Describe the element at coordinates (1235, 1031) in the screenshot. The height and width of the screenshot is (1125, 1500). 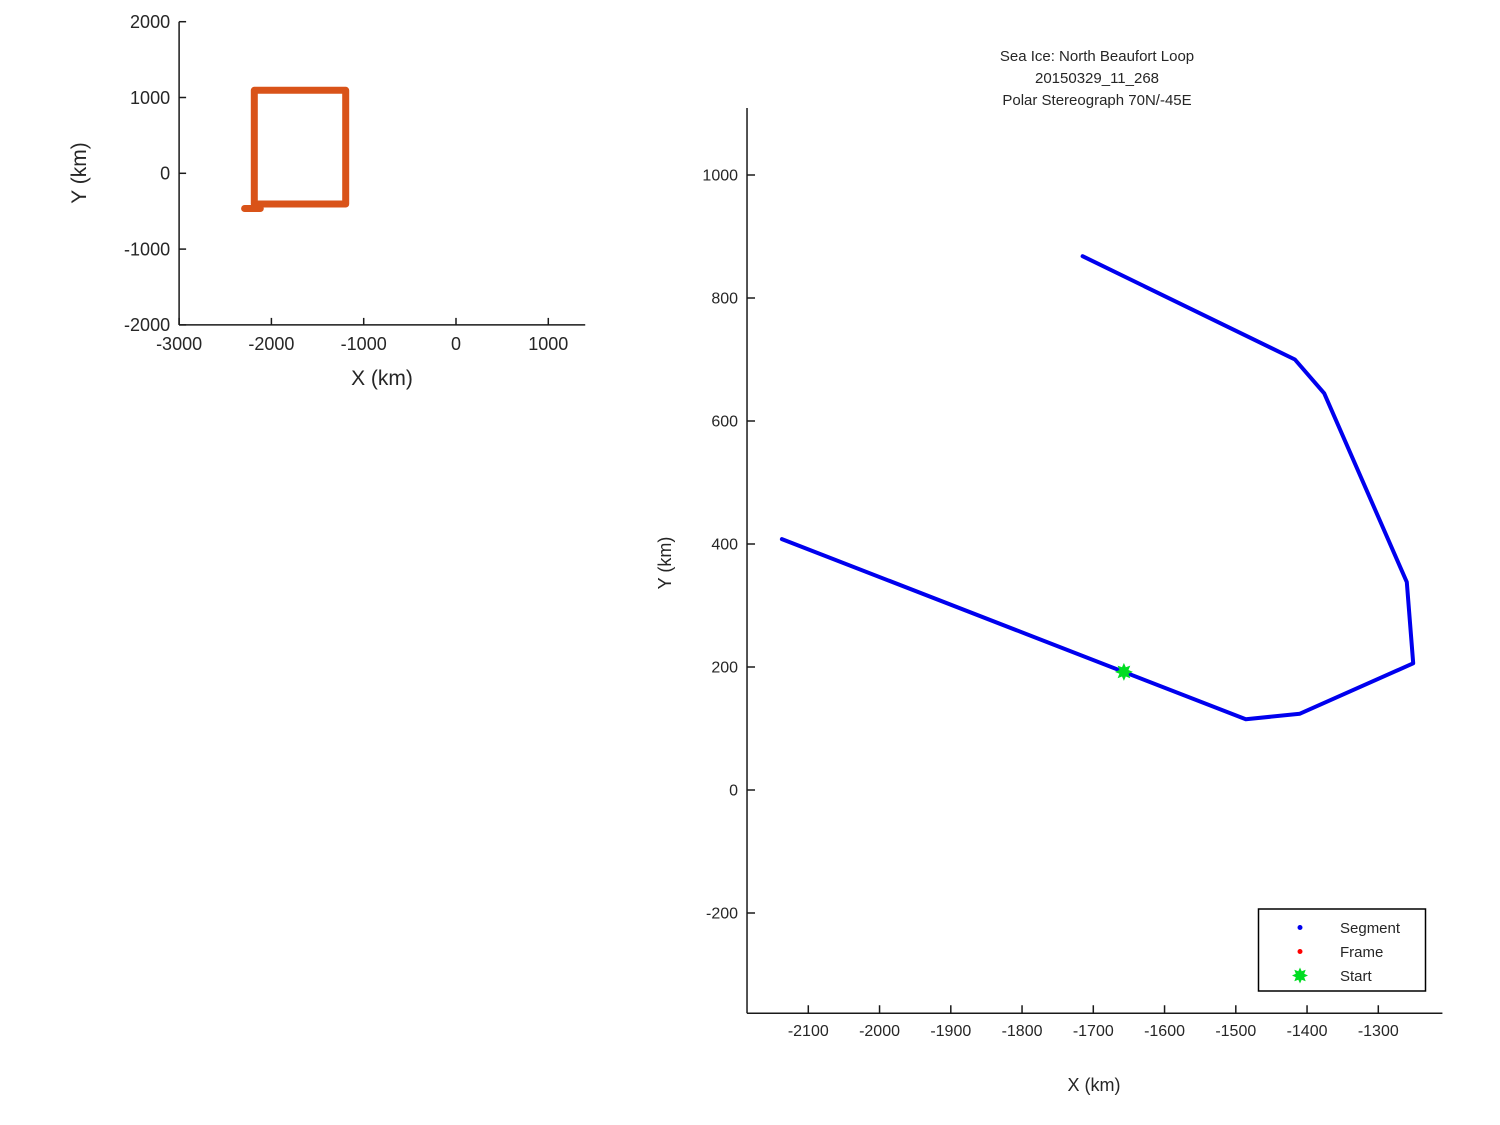
I see `x-tick-label: -1500` at that location.